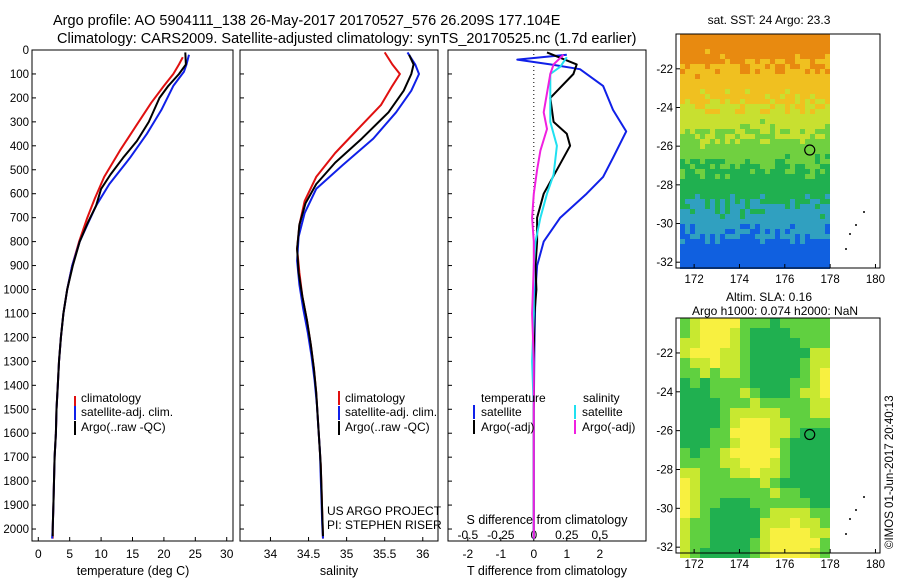 This screenshot has width=900, height=580. What do you see at coordinates (355, 295) in the screenshot?
I see `series-line-argo-raw-qc-` at bounding box center [355, 295].